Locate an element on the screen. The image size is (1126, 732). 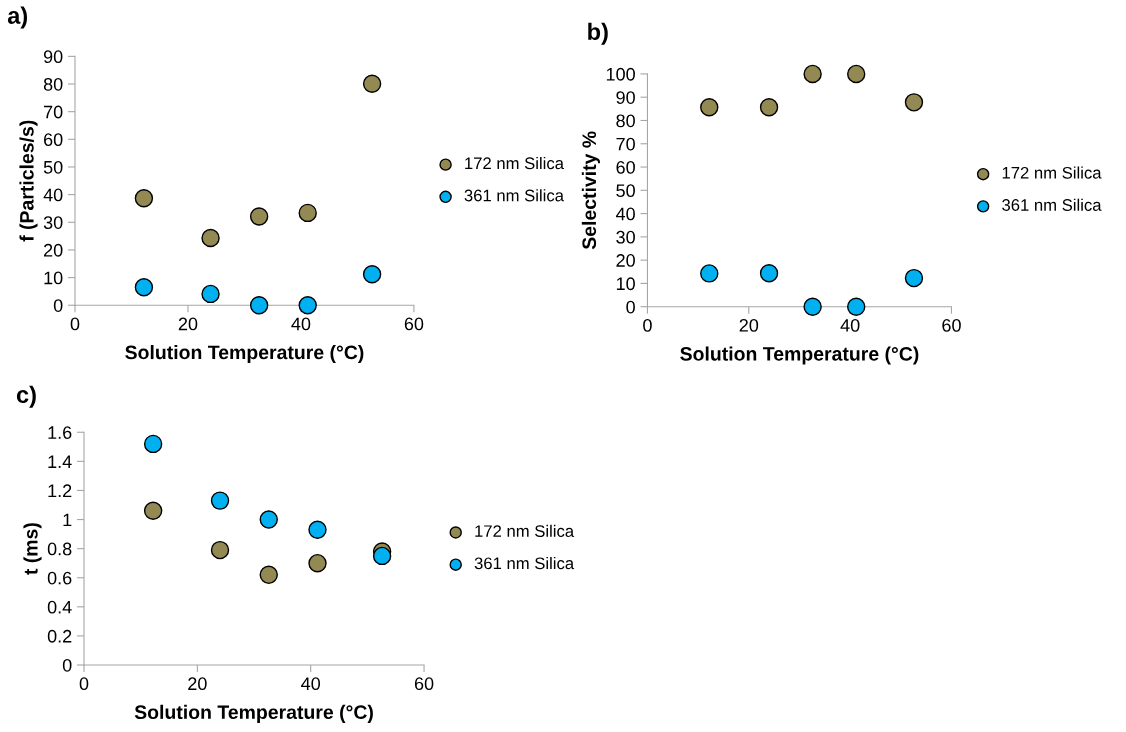
chart-title: b) is located at coordinates (598, 33).